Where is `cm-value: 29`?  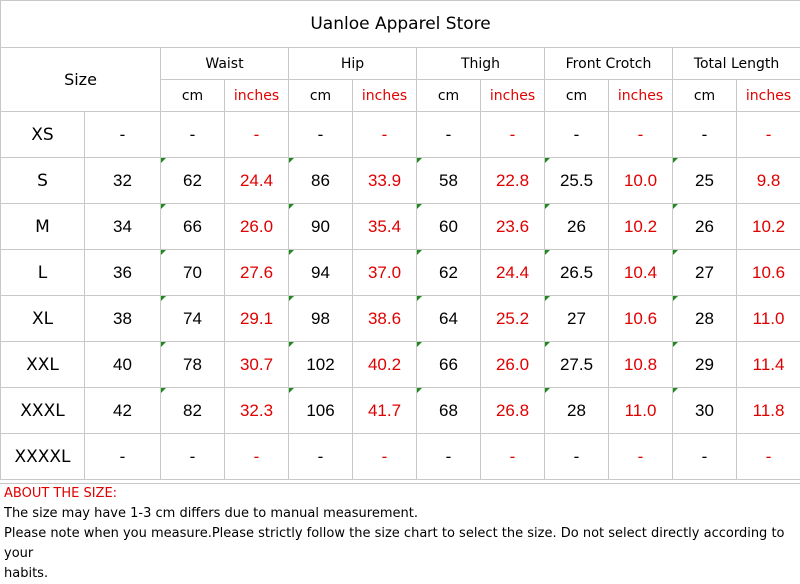
cm-value: 29 is located at coordinates (705, 365).